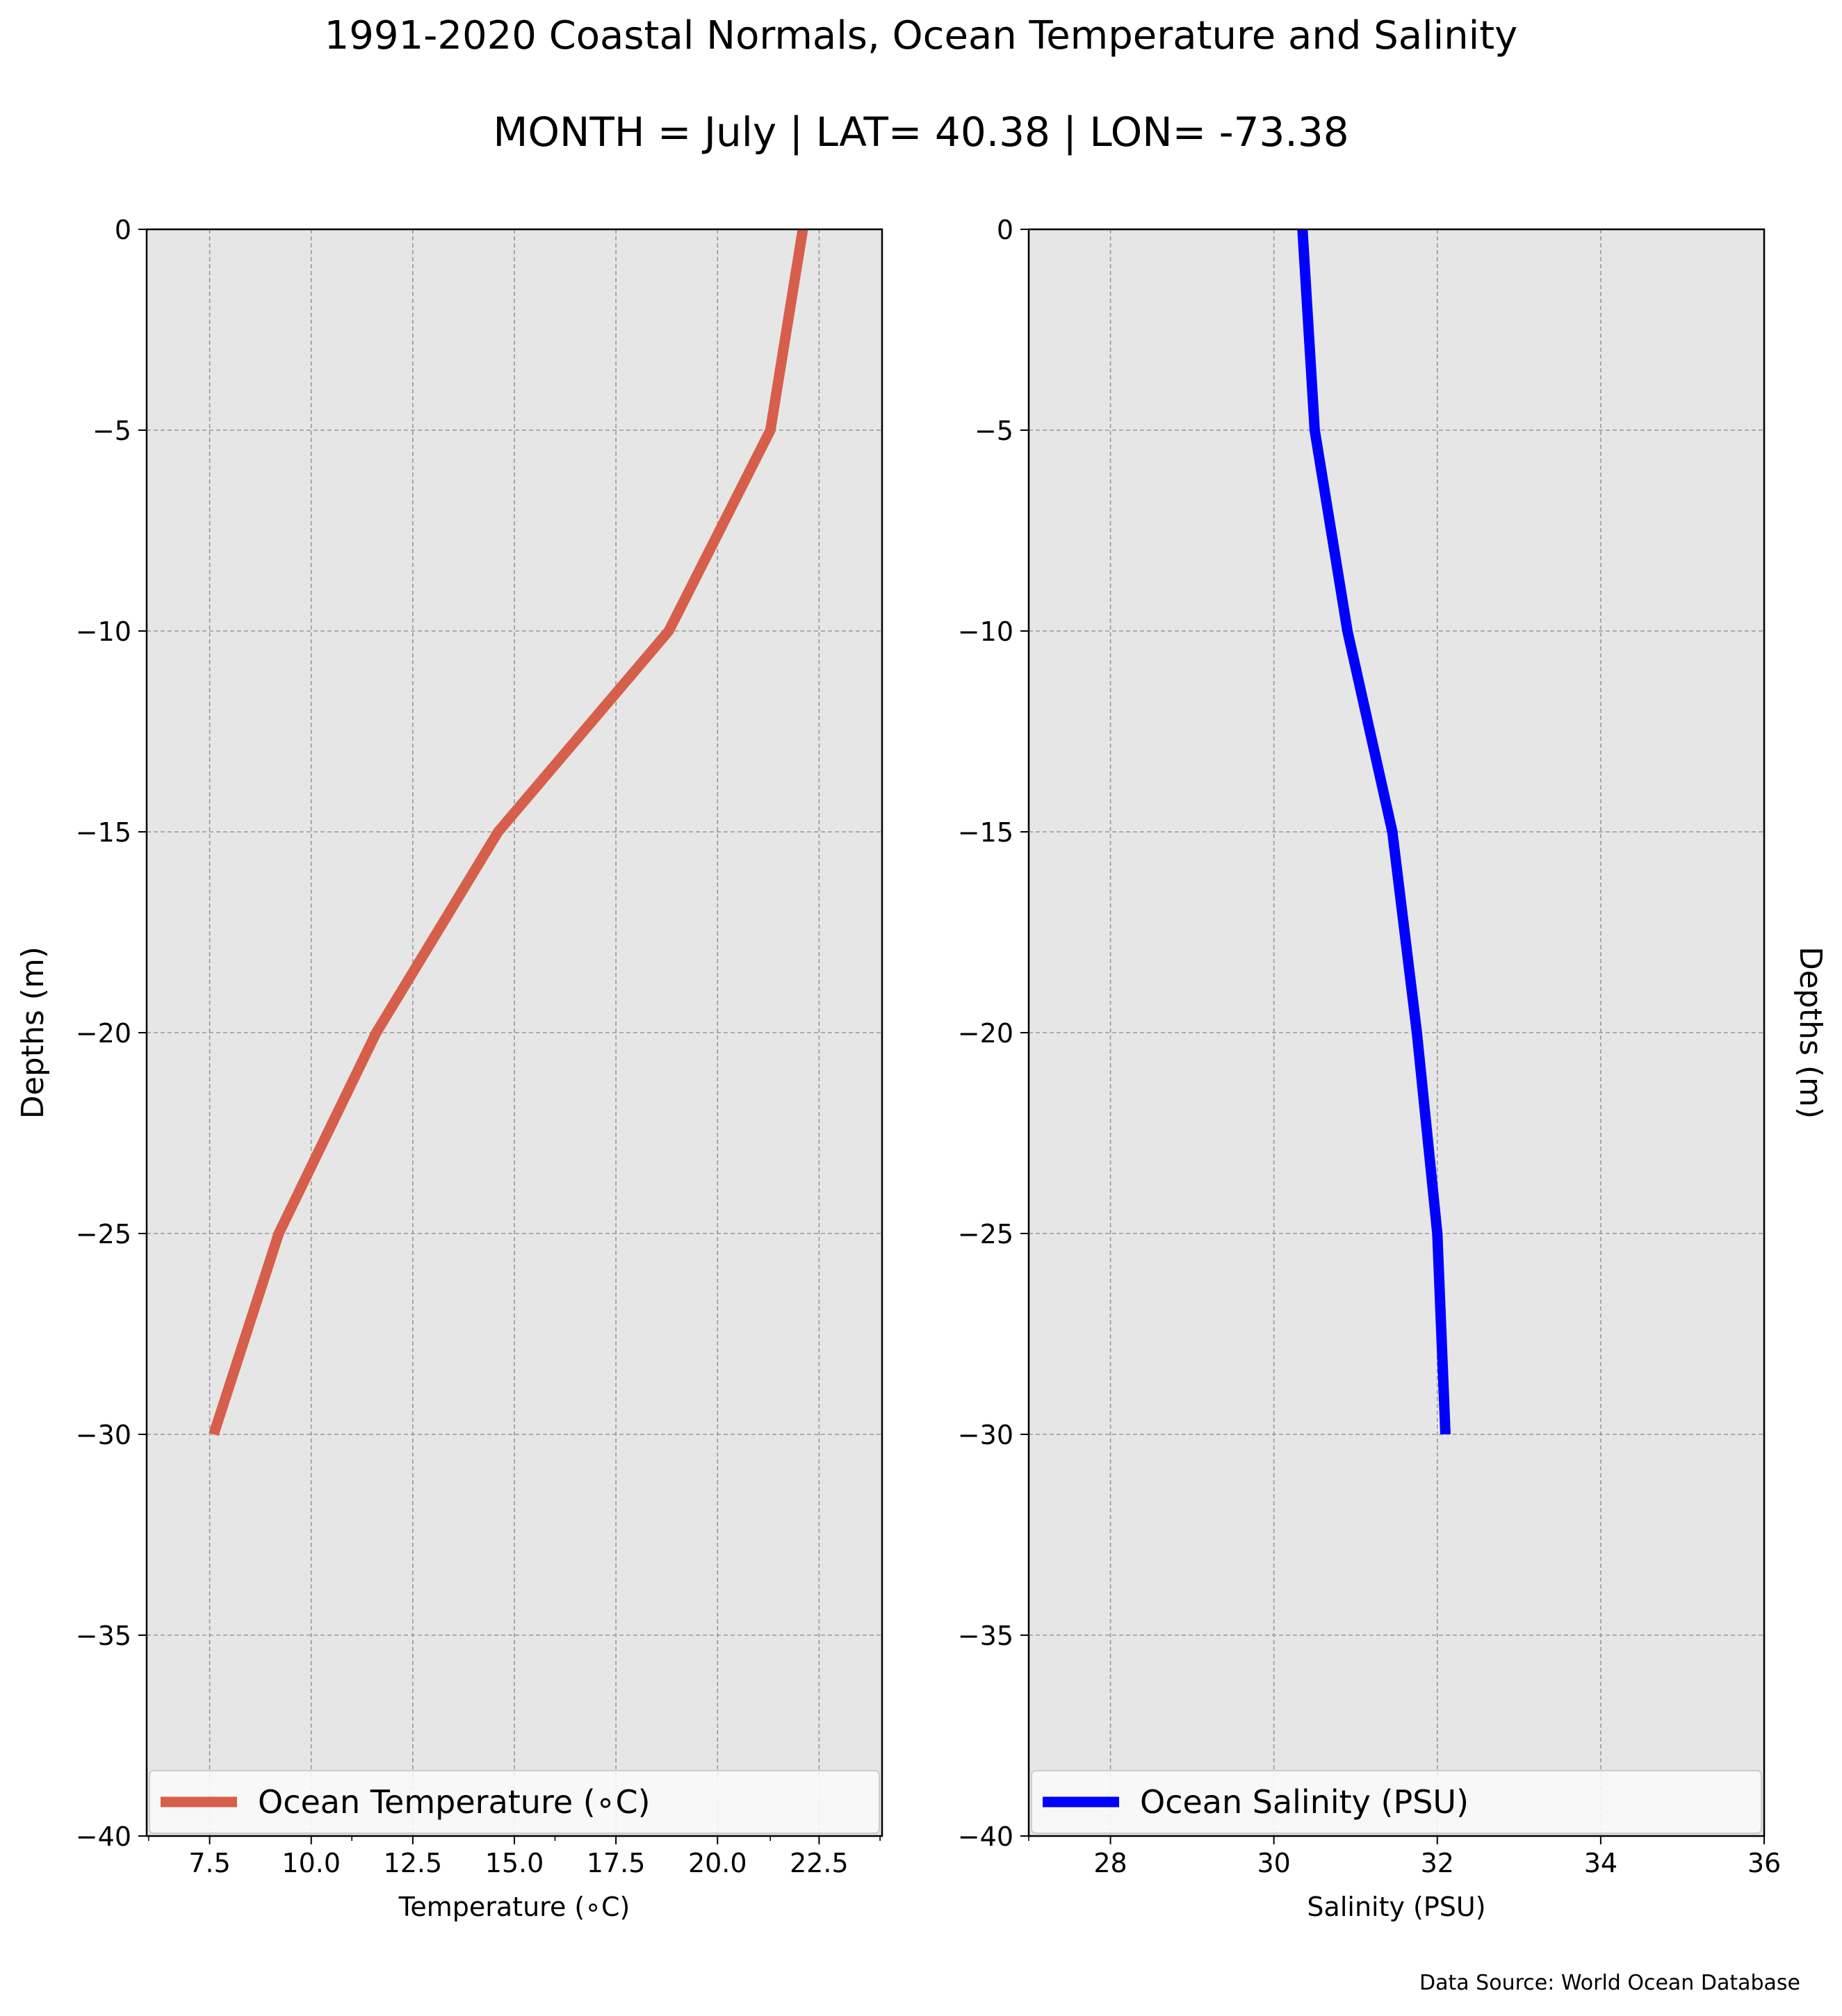  Describe the element at coordinates (1811, 1033) in the screenshot. I see `salinity-y-axis-label: Depths (m)` at that location.